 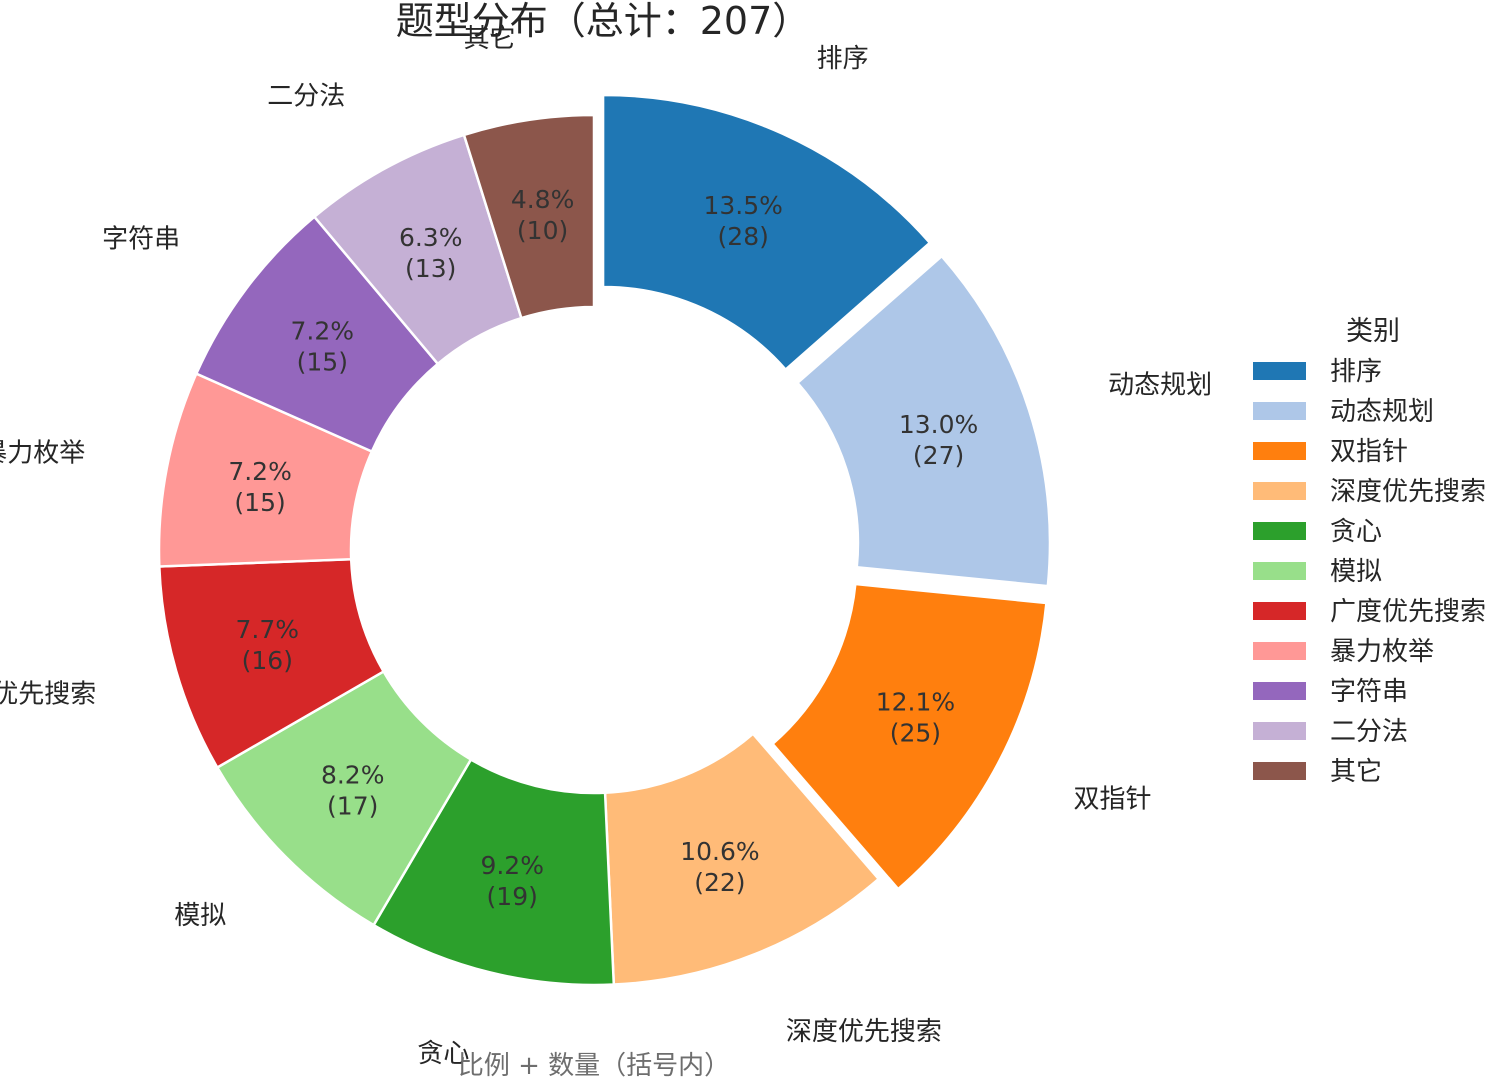 What do you see at coordinates (543, 199) in the screenshot?
I see `slice-percent-10: 4.8%` at bounding box center [543, 199].